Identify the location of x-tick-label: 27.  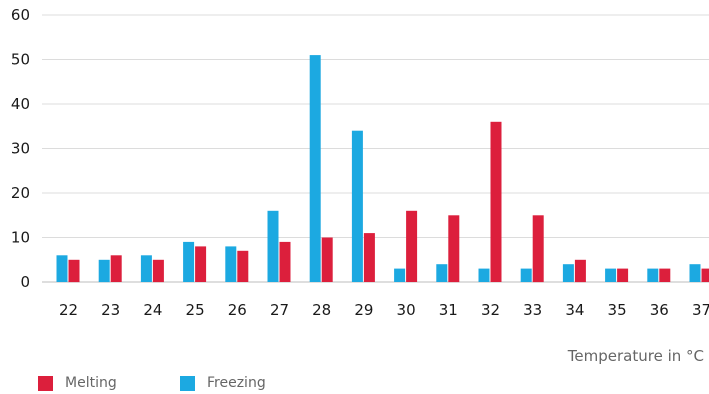
(279, 310).